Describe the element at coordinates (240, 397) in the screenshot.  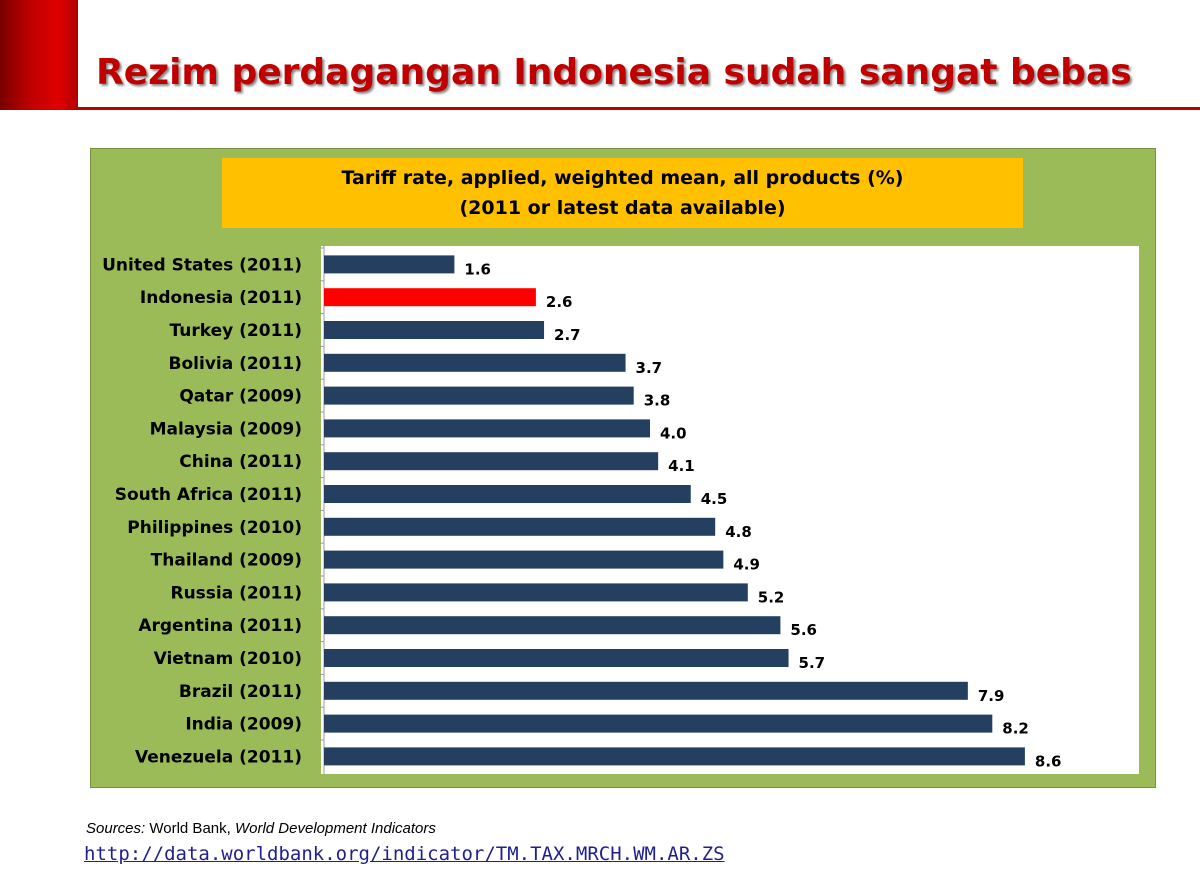
I see `category-label: Qatar (2009)` at that location.